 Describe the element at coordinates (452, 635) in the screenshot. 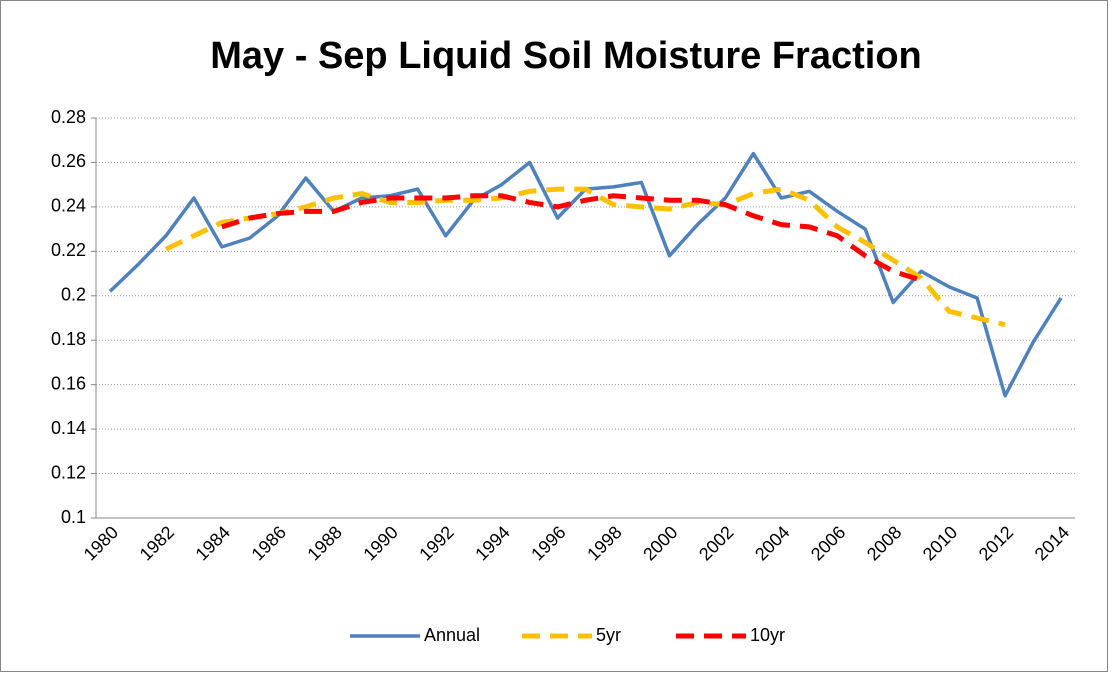

I see `legend-label: Annual` at that location.